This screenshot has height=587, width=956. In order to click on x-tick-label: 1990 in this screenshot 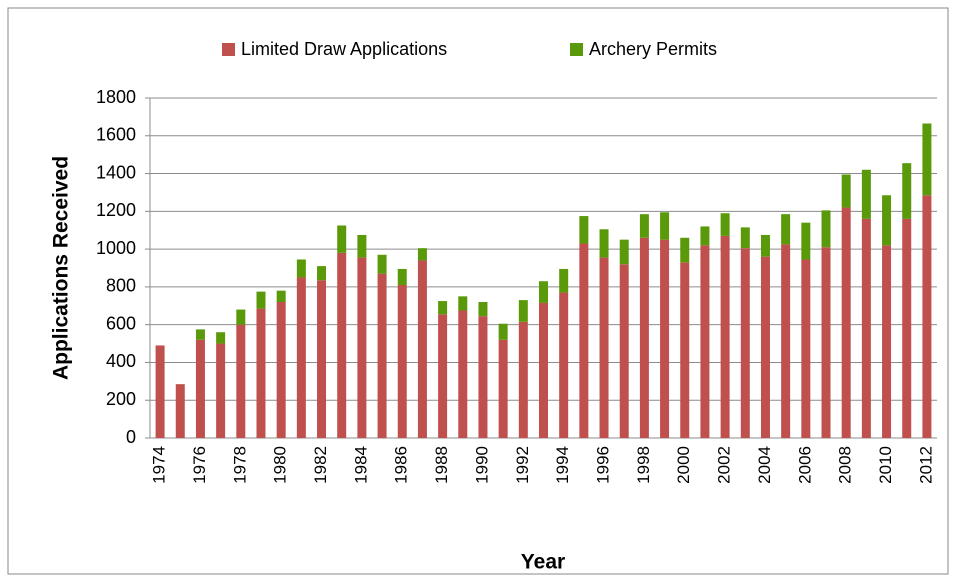, I will do `click(481, 465)`.